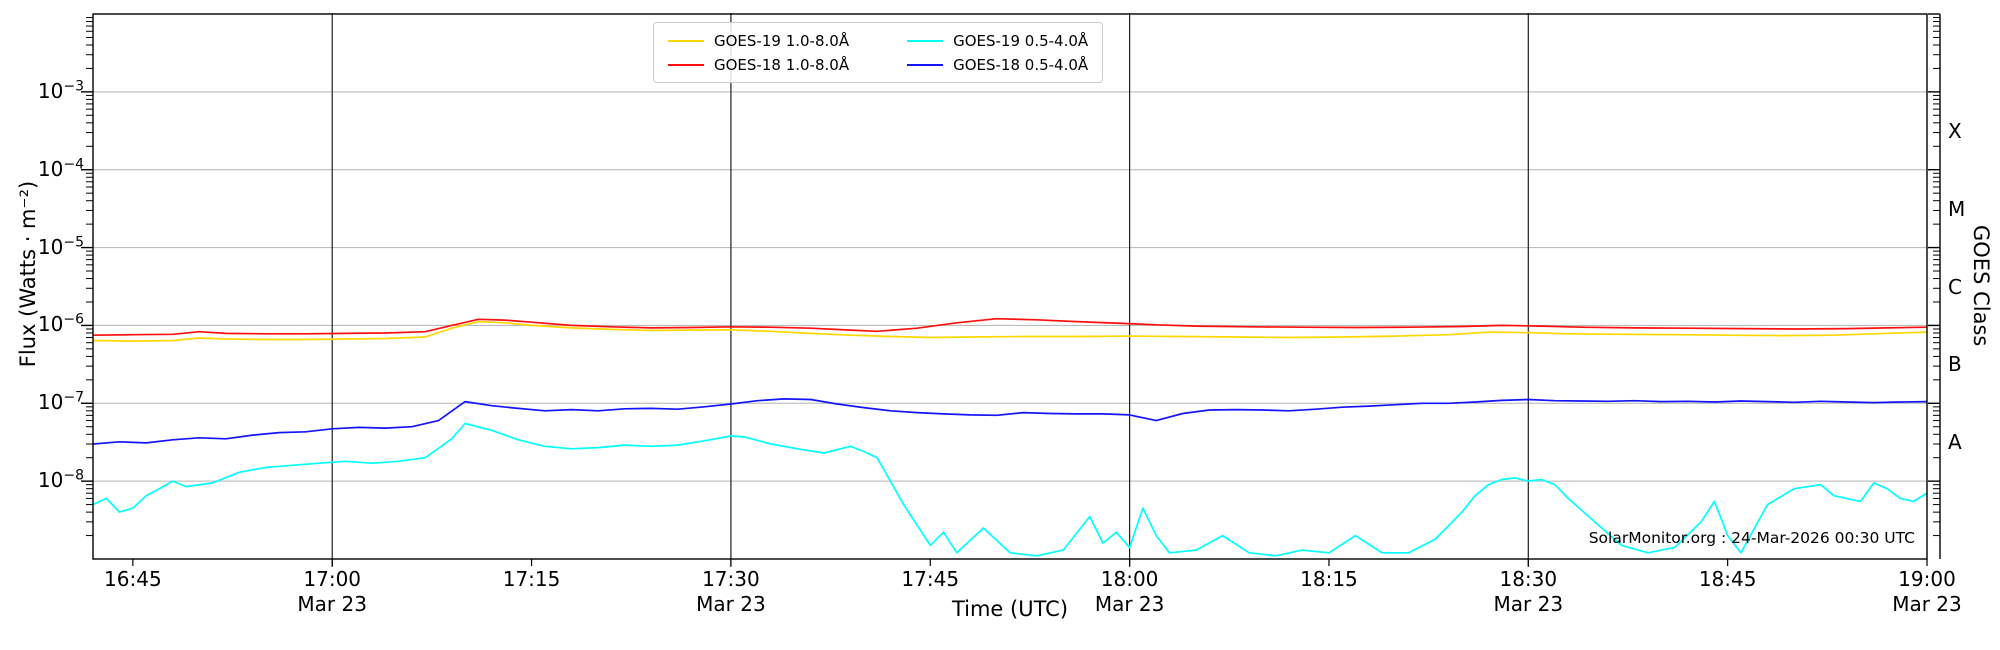 The height and width of the screenshot is (650, 2000). Describe the element at coordinates (60, 168) in the screenshot. I see `y-tick-label: 10⁻⁴` at that location.